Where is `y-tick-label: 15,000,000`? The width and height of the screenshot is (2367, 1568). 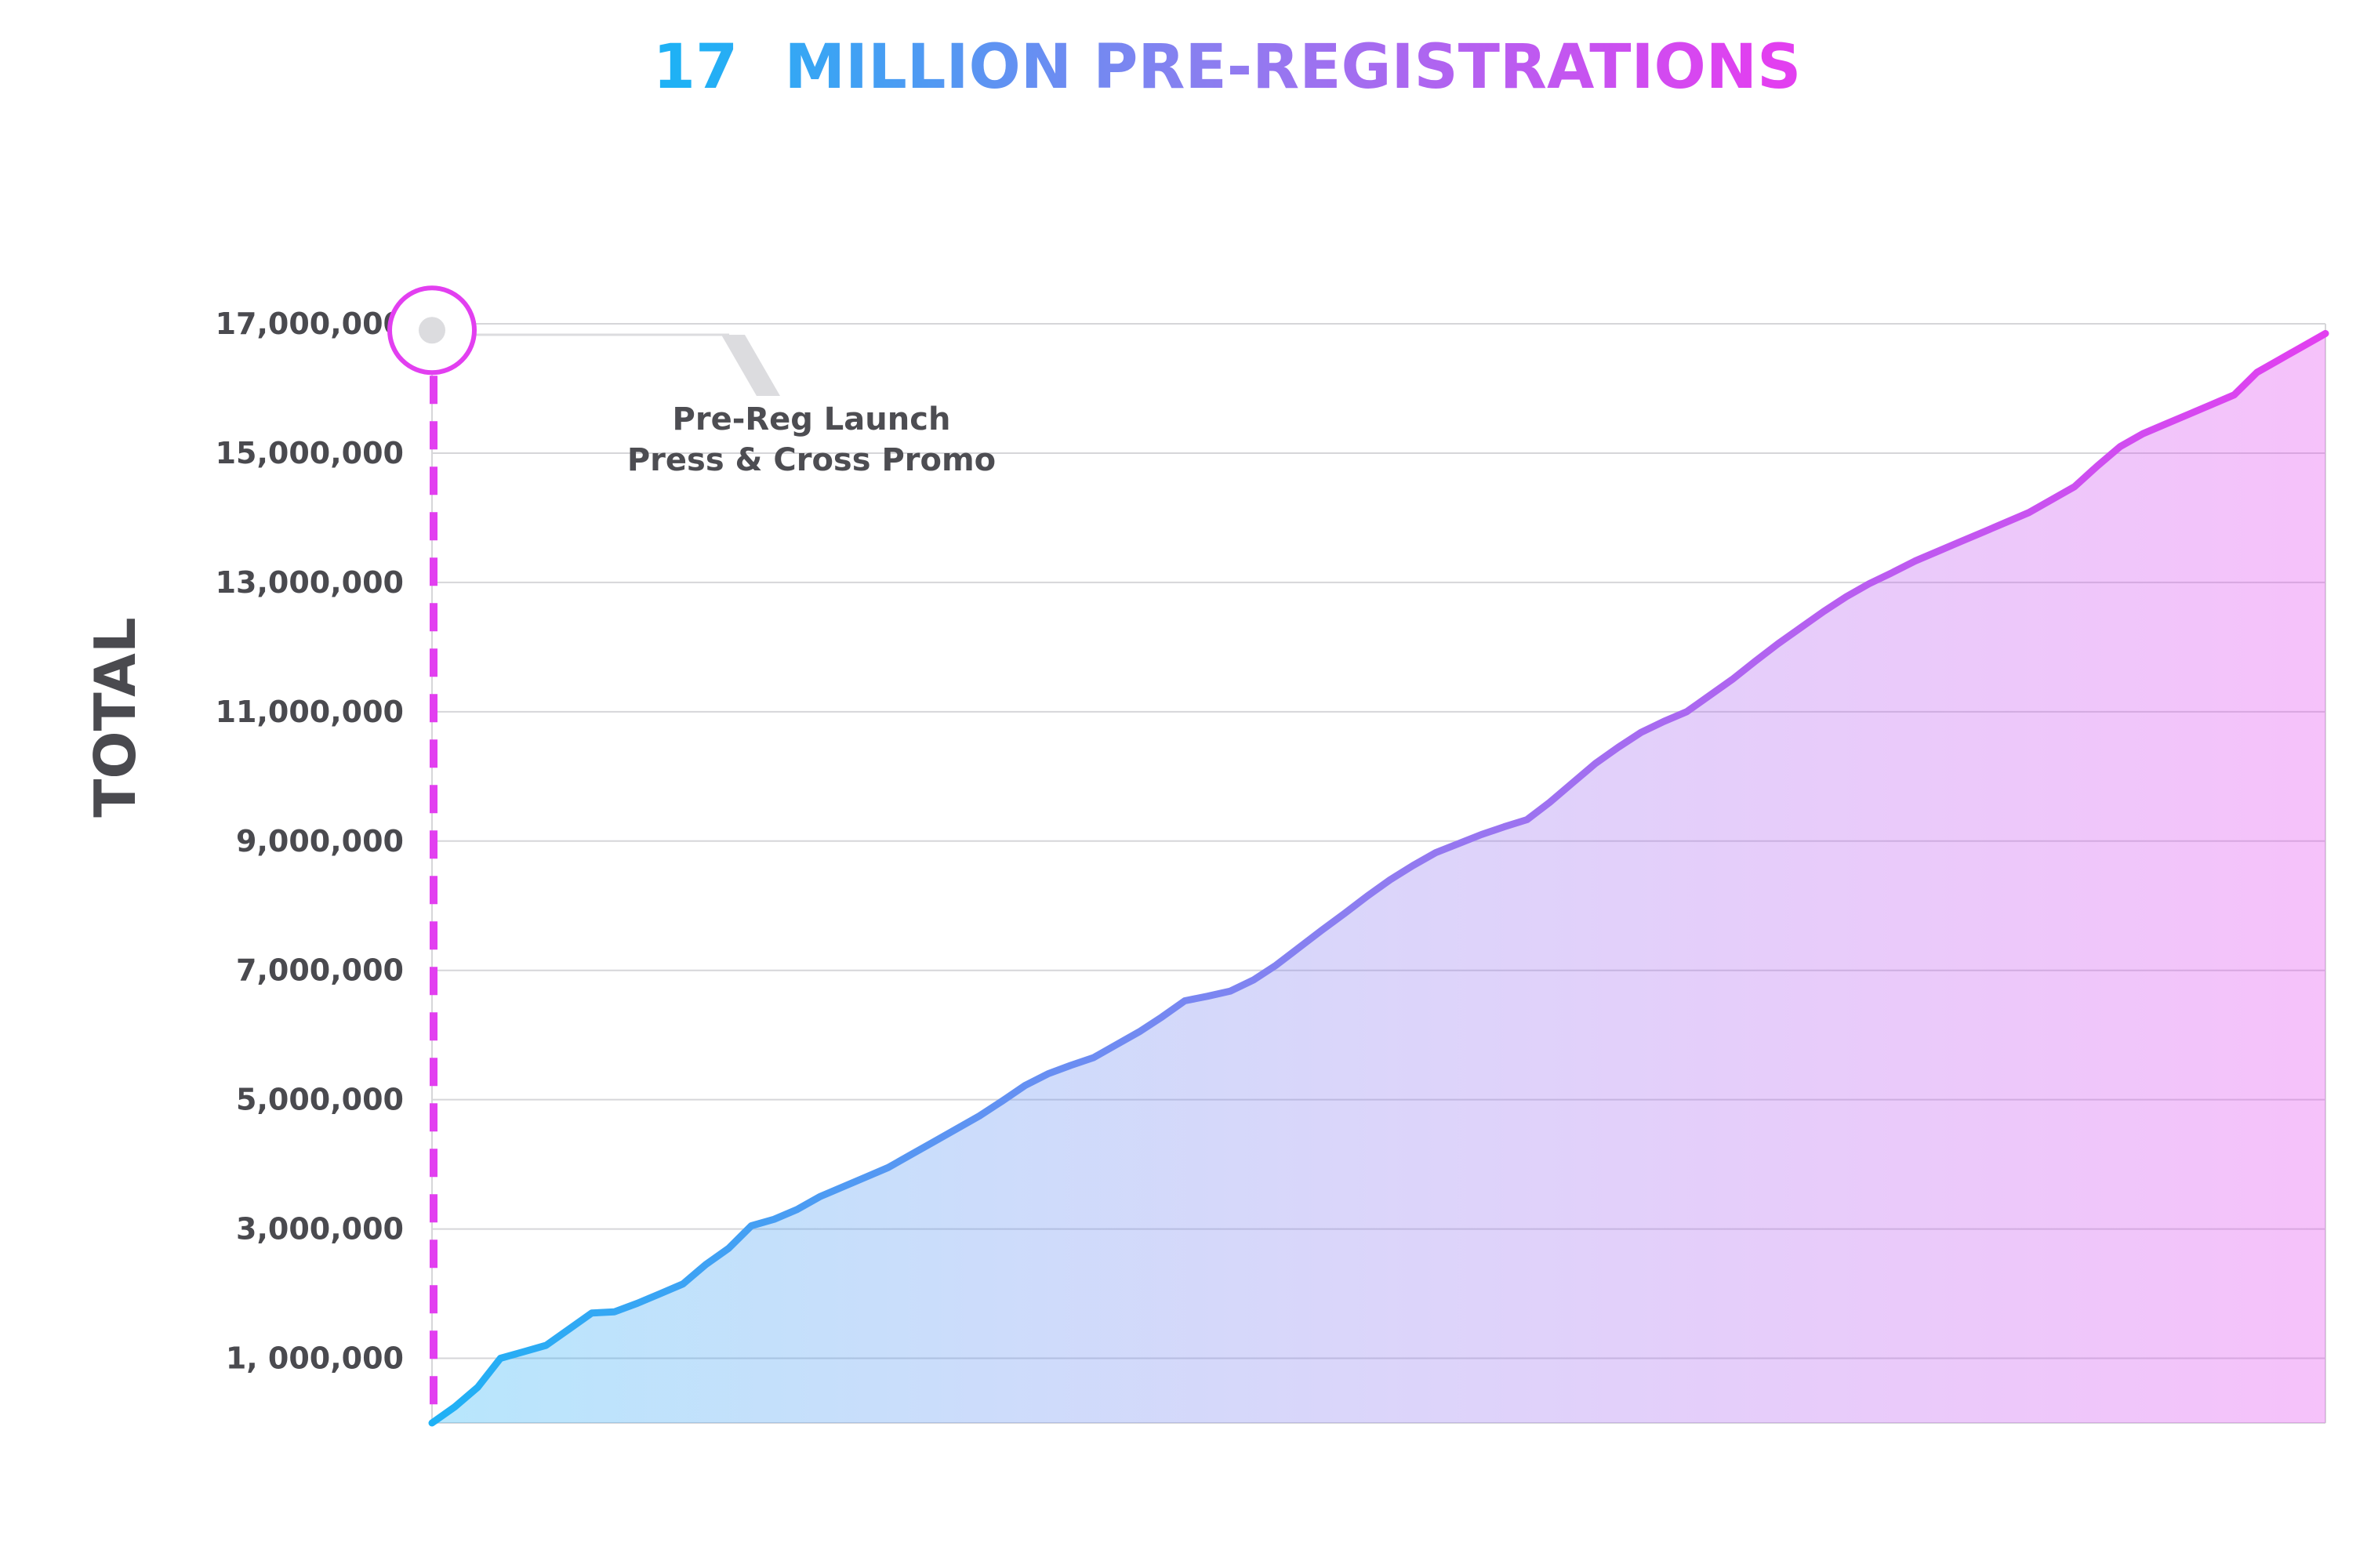 y-tick-label: 15,000,000 is located at coordinates (310, 453).